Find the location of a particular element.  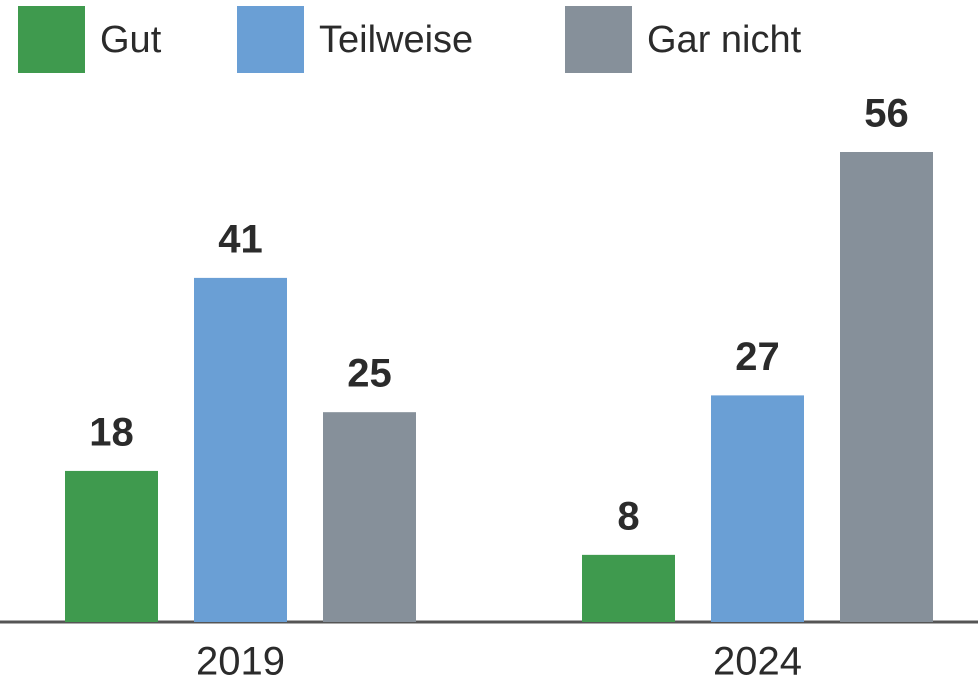

value-label: 41 is located at coordinates (240, 239).